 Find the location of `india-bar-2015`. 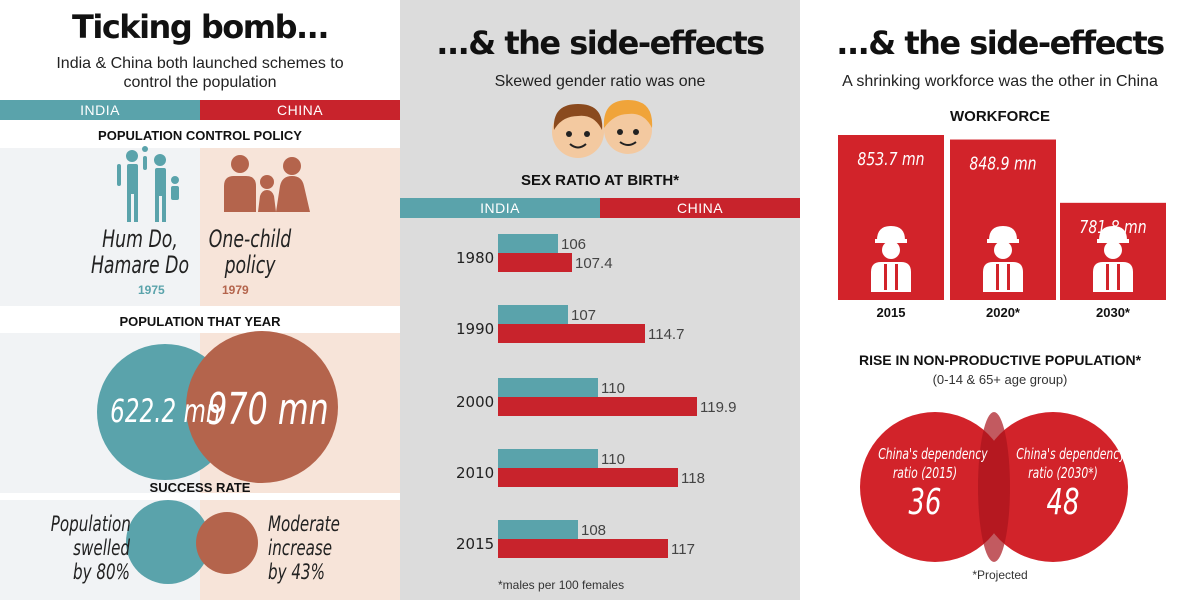

india-bar-2015 is located at coordinates (538, 529).